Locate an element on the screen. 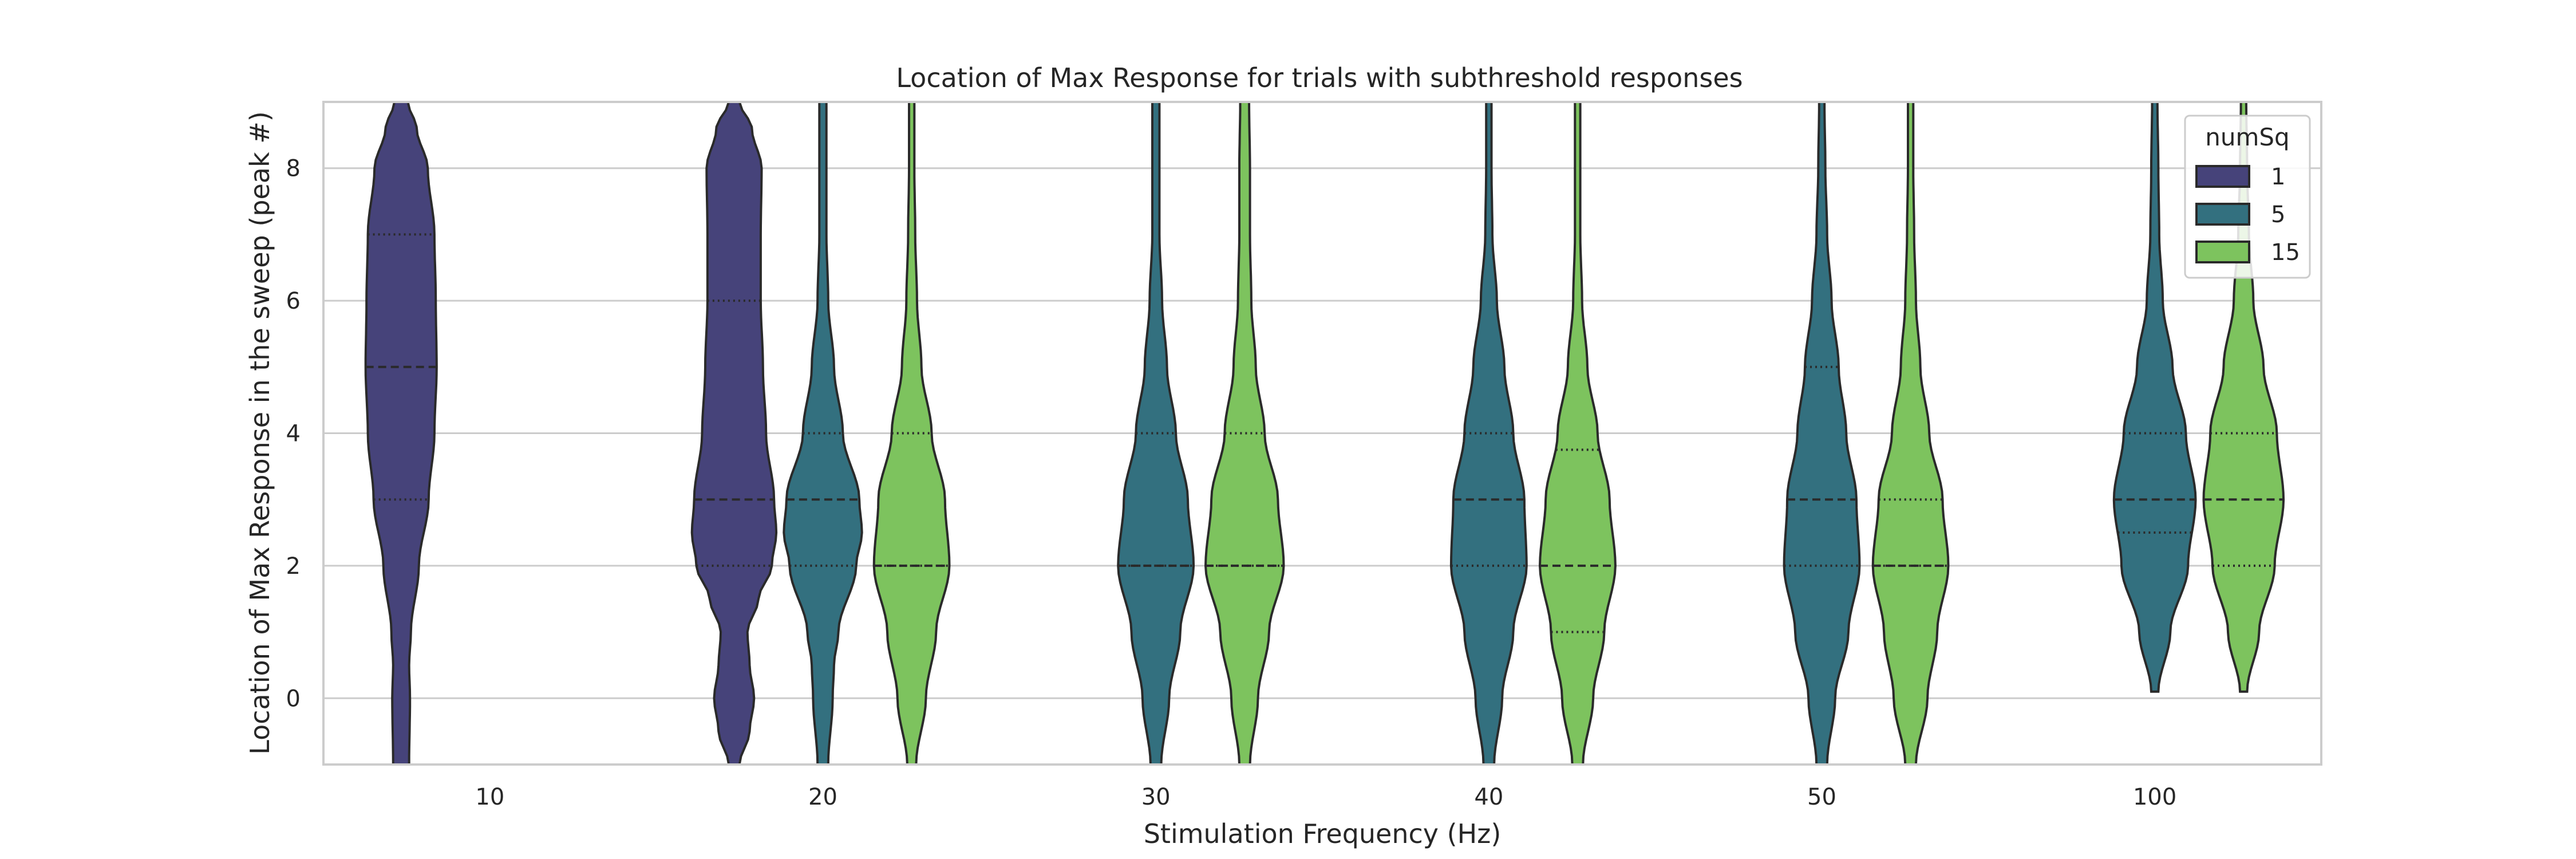  y-axis-ticks: 0 2 4 6 8 is located at coordinates (293, 434).